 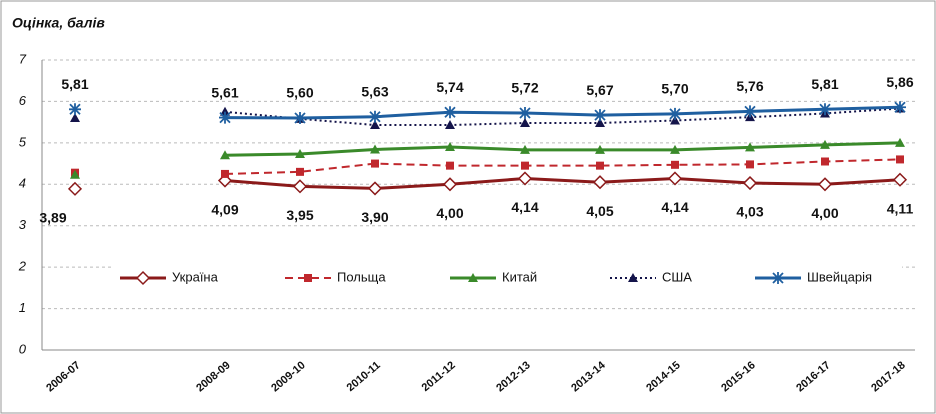 I want to click on y-tick-label: 7, so click(x=23, y=58).